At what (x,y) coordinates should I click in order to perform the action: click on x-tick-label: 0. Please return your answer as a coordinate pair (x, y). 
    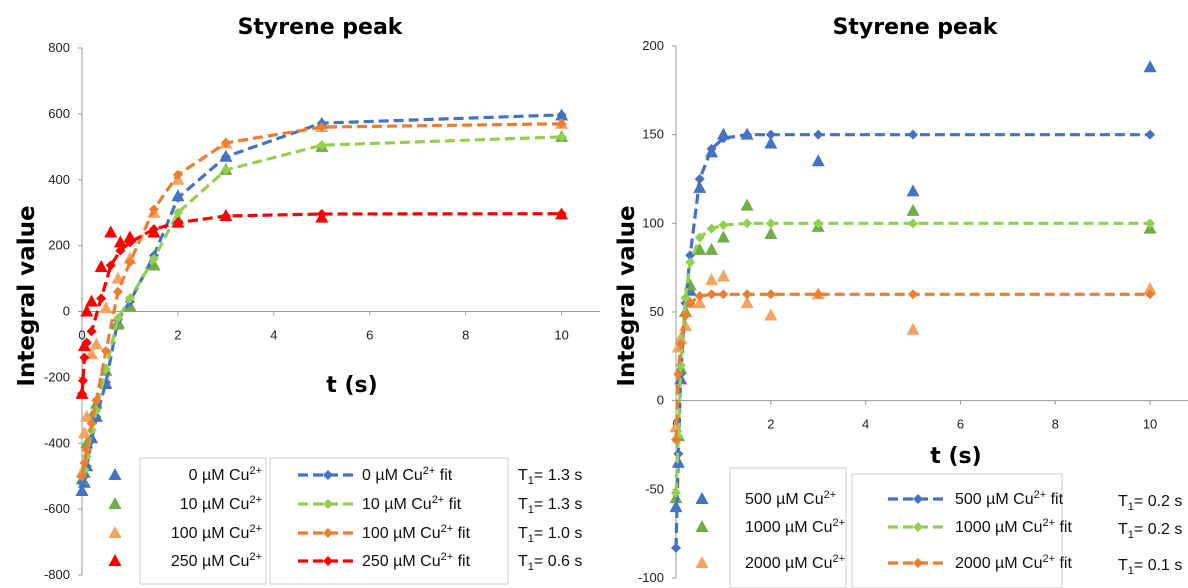
    Looking at the image, I should click on (81, 335).